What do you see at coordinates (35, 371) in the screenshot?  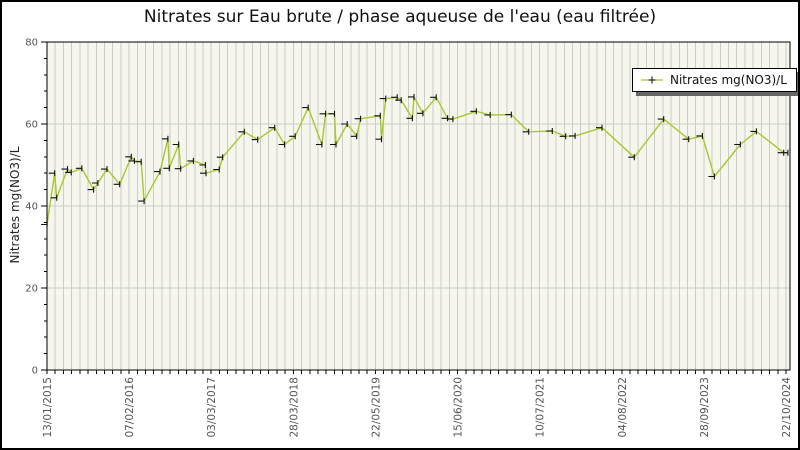 I see `y-tick-label: 0` at bounding box center [35, 371].